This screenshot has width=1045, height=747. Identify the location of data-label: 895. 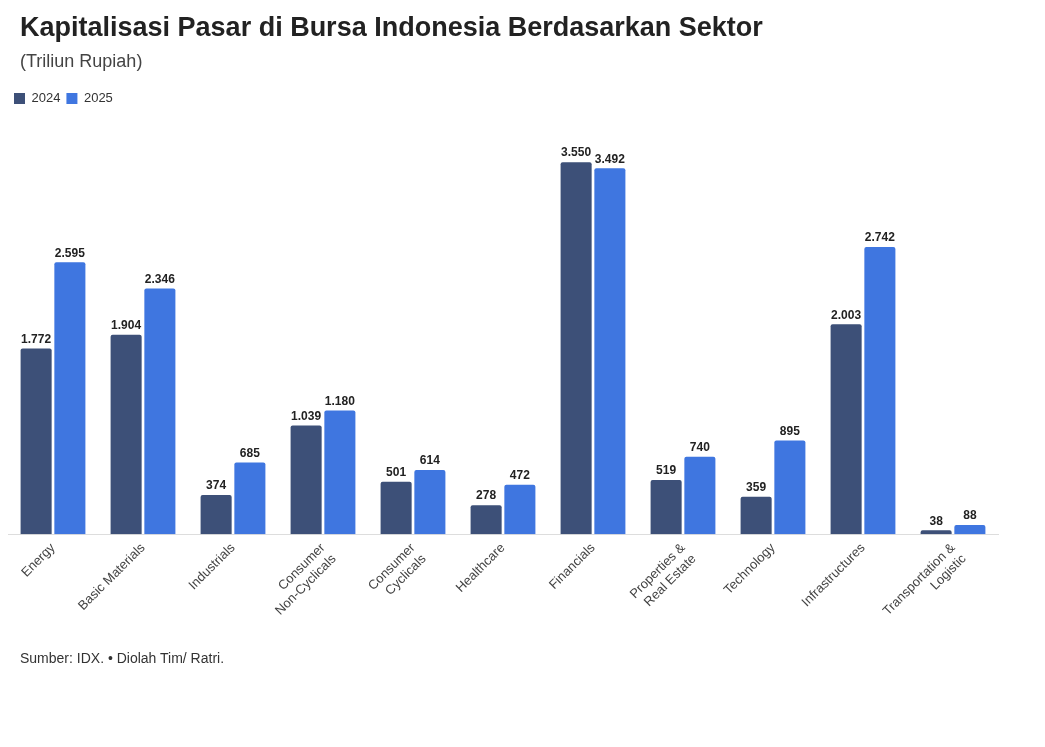
(790, 430).